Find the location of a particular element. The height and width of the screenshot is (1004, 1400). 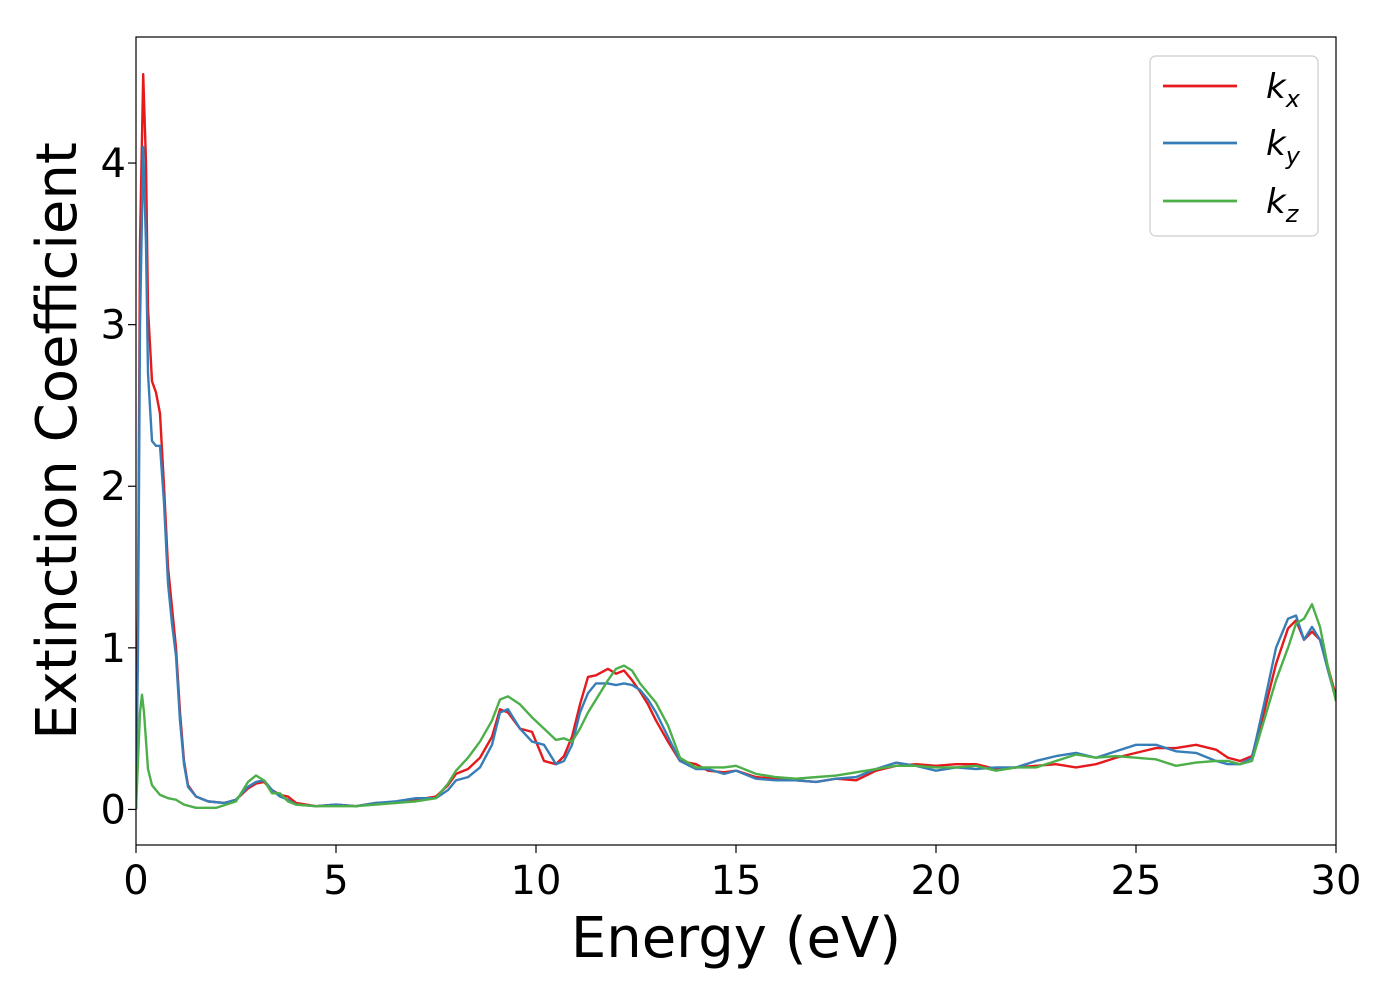

x-tick-label: 20 is located at coordinates (936, 881).